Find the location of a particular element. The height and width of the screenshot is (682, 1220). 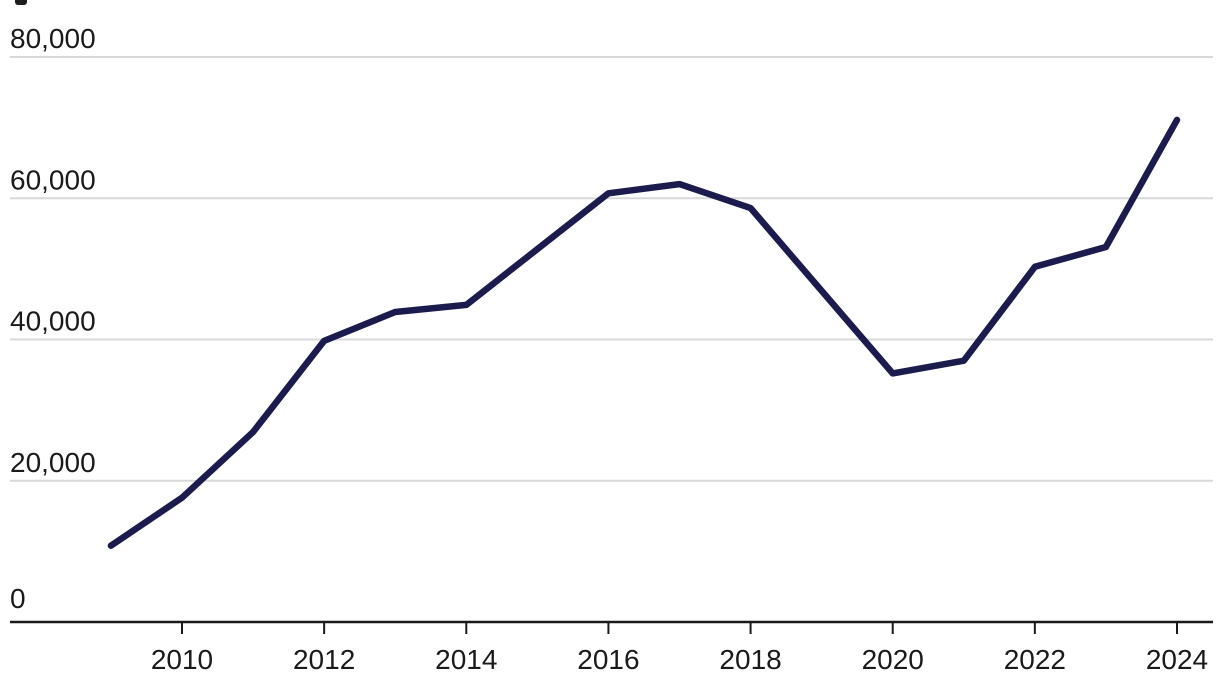

x-axis-label: 2022 is located at coordinates (1035, 659).